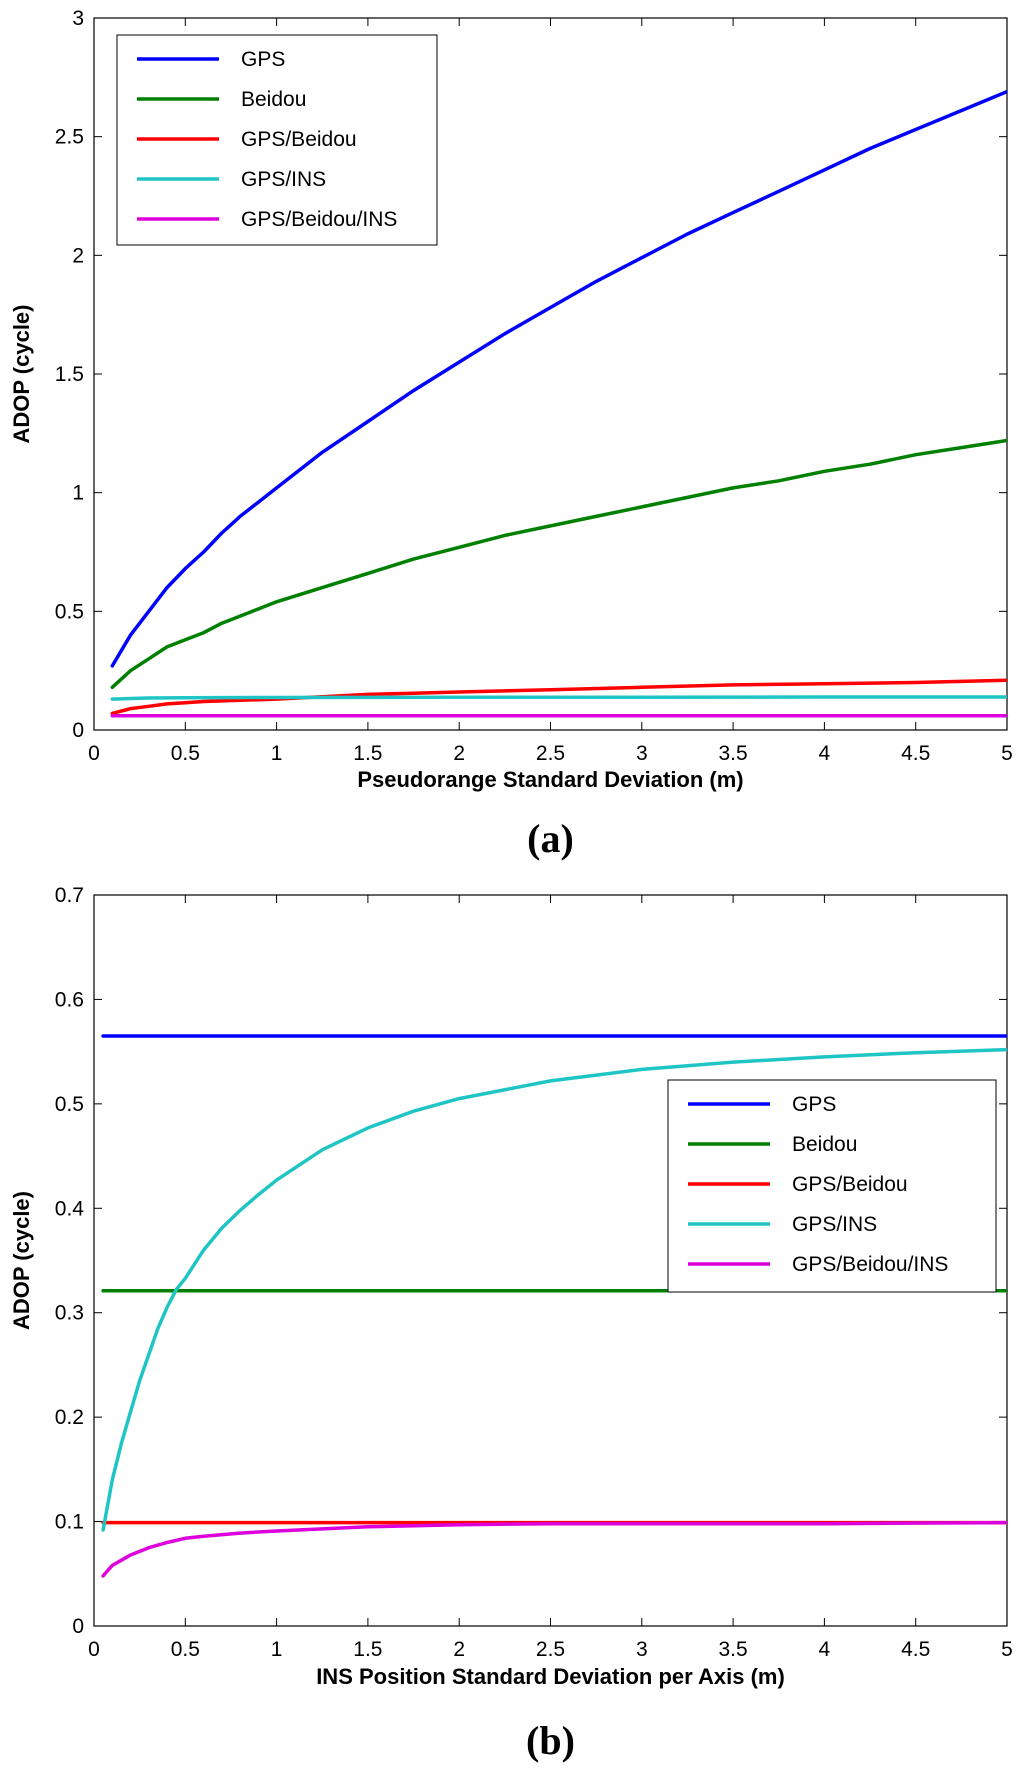 The width and height of the screenshot is (1024, 1770). I want to click on y-tick-label: 0.1, so click(69, 1522).